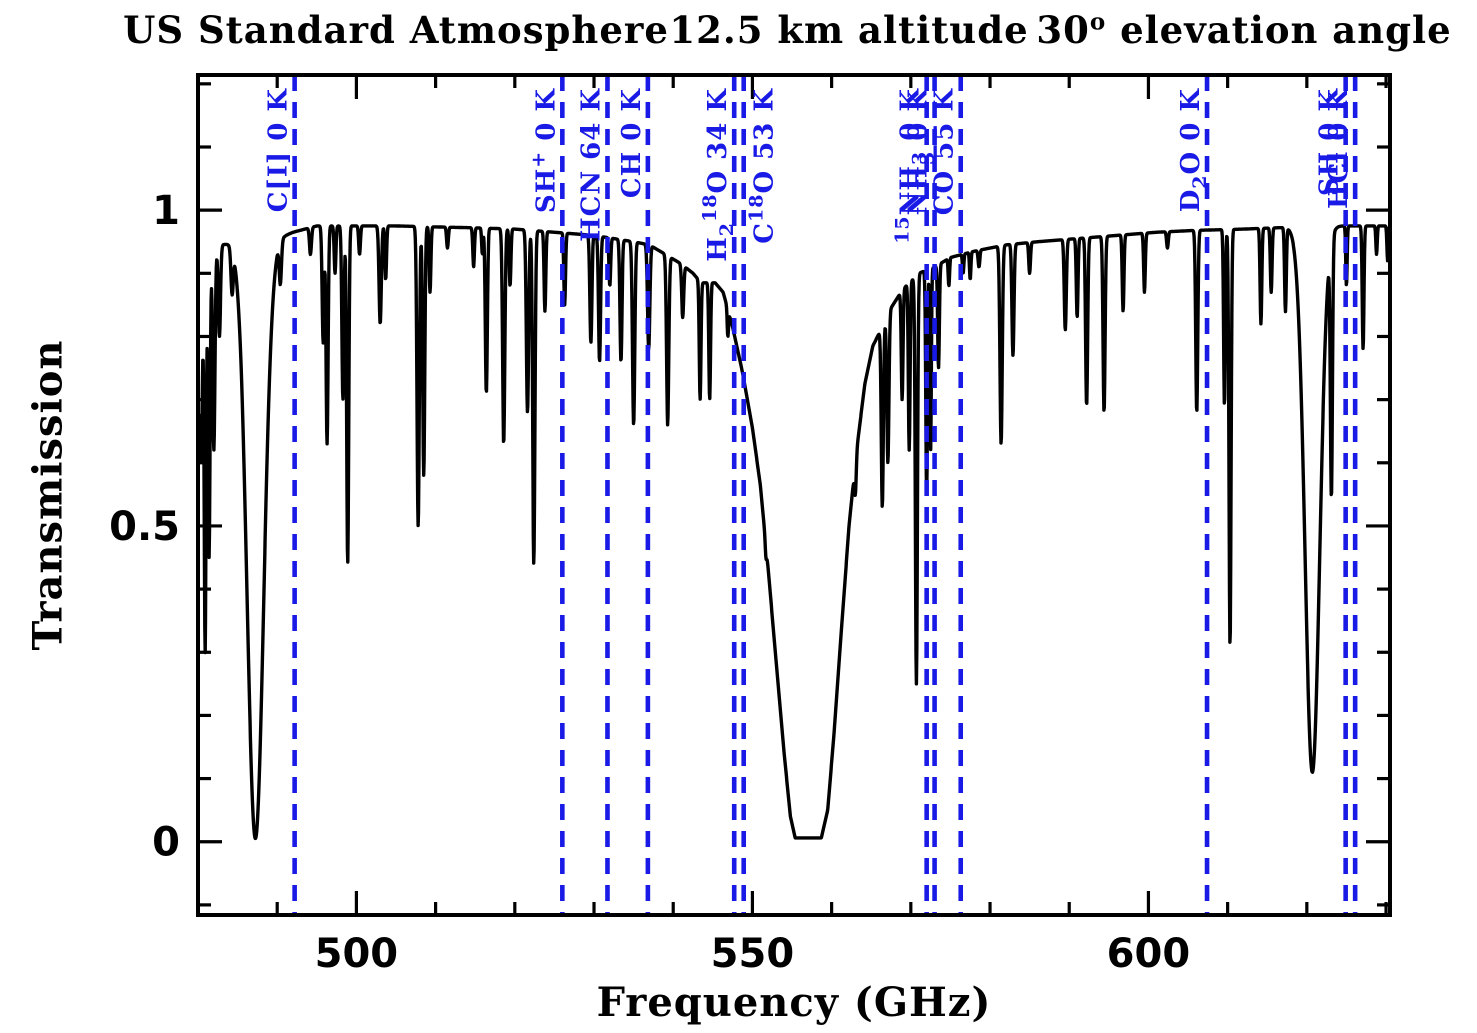  What do you see at coordinates (396, 30) in the screenshot?
I see `plot-title-atmosphere: US Standard Atmosphere` at bounding box center [396, 30].